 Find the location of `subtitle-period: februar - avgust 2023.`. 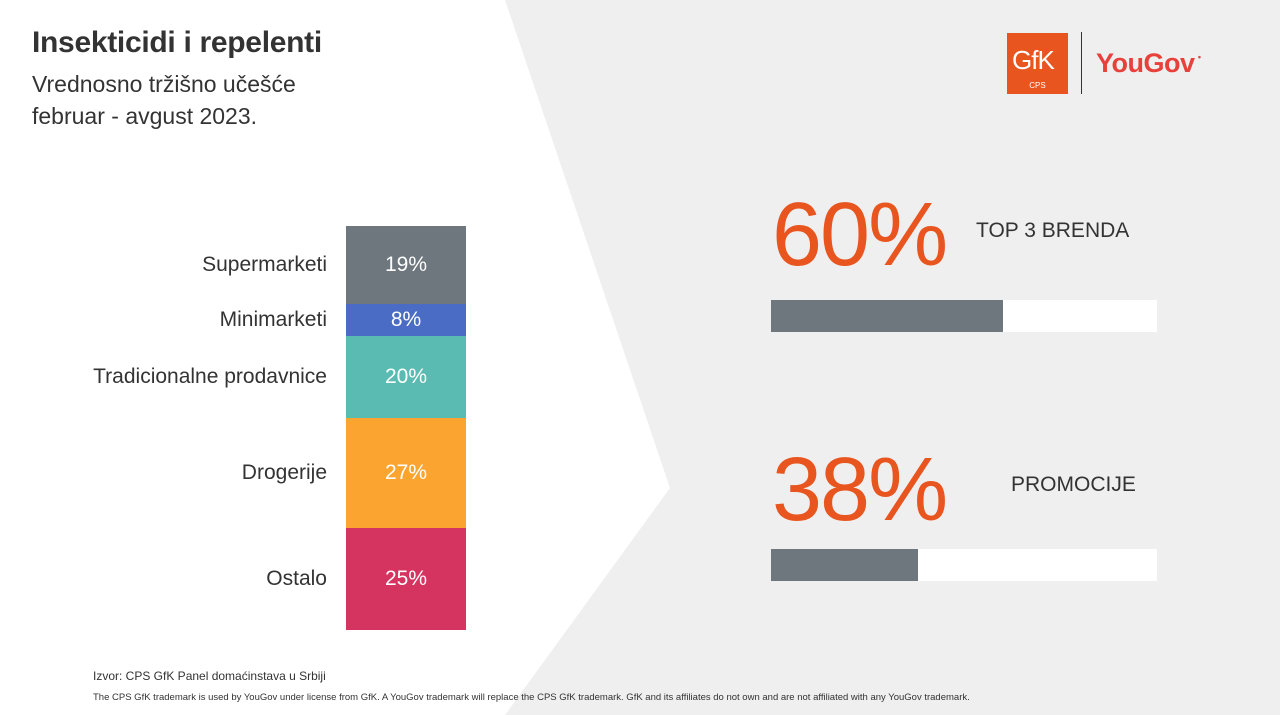

subtitle-period: februar - avgust 2023. is located at coordinates (145, 116).